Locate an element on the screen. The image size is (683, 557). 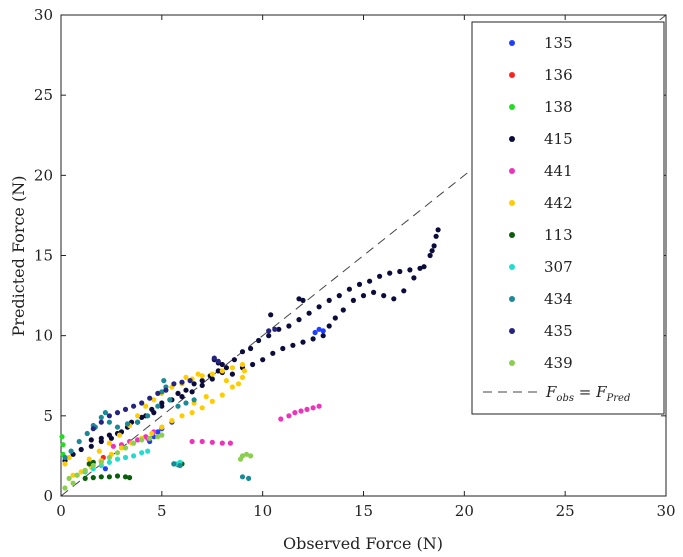
legend-item: 434 is located at coordinates (541, 299).